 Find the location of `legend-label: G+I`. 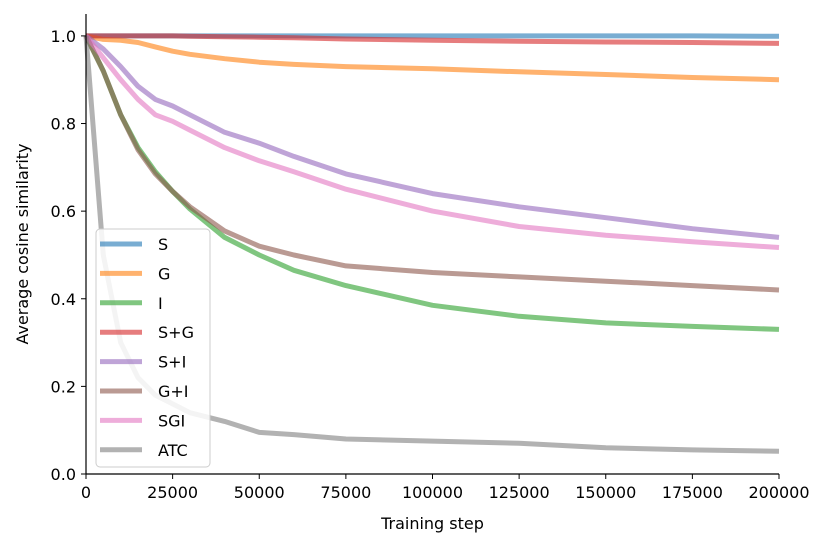

legend-label: G+I is located at coordinates (173, 391).